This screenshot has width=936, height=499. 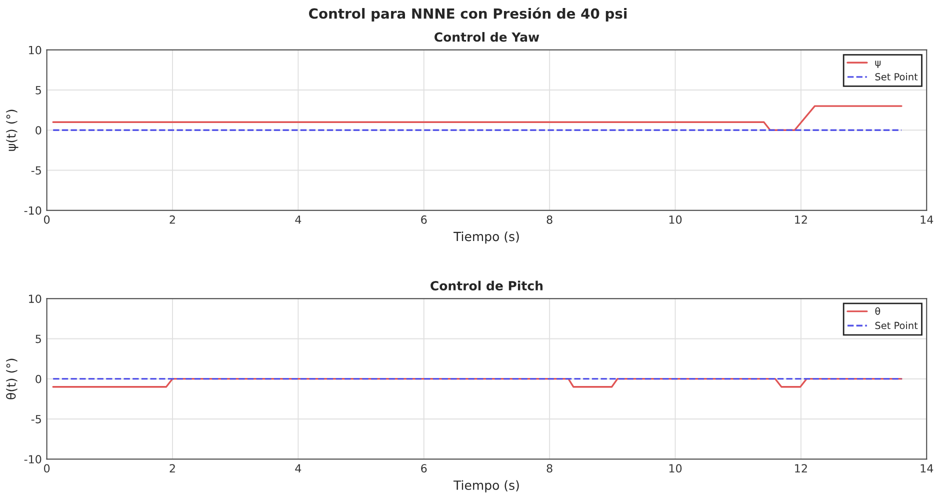 What do you see at coordinates (877, 311) in the screenshot?
I see `legend-label: θ` at bounding box center [877, 311].